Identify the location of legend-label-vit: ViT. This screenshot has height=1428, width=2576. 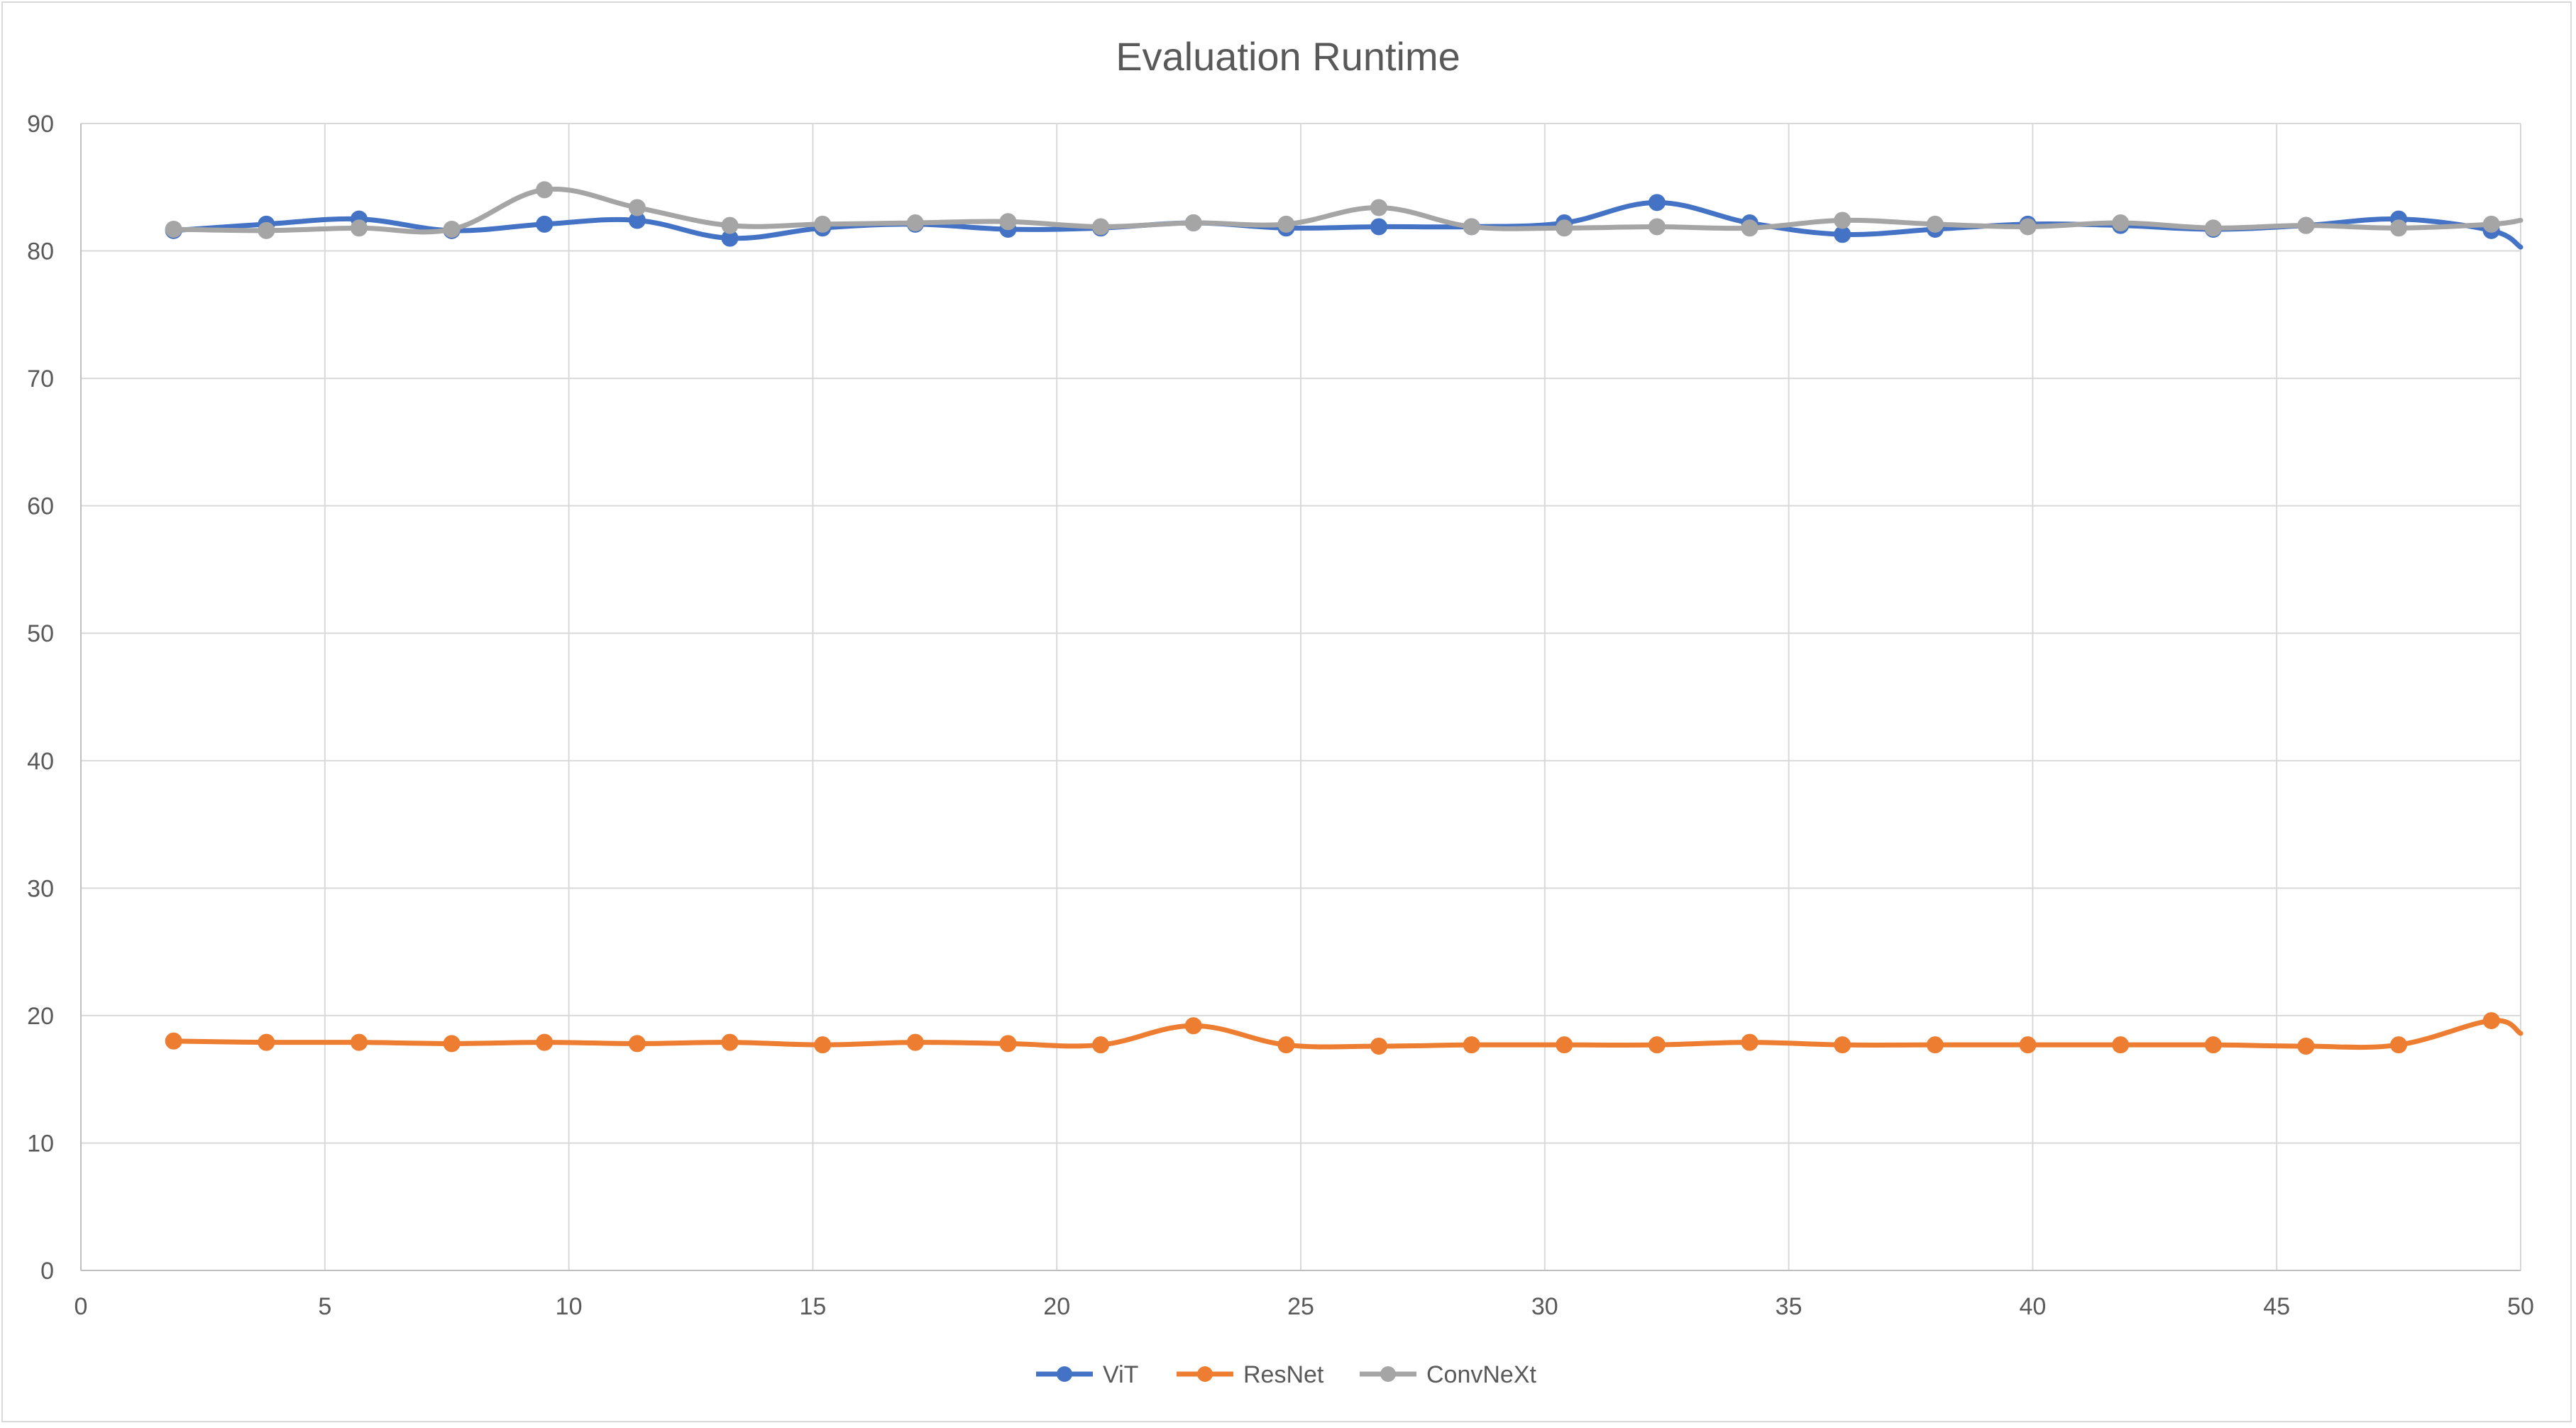
(1120, 1374).